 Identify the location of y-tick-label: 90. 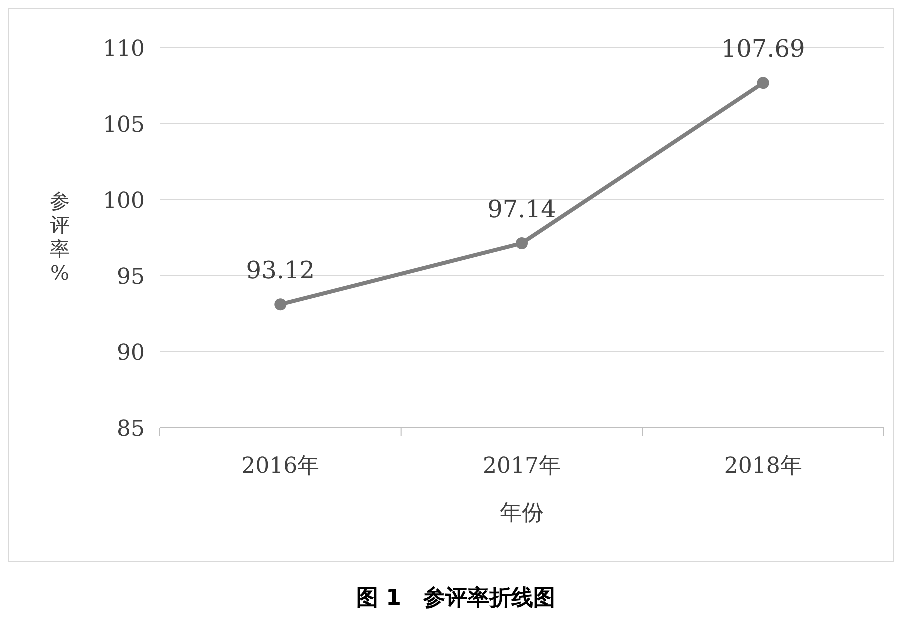
(131, 353).